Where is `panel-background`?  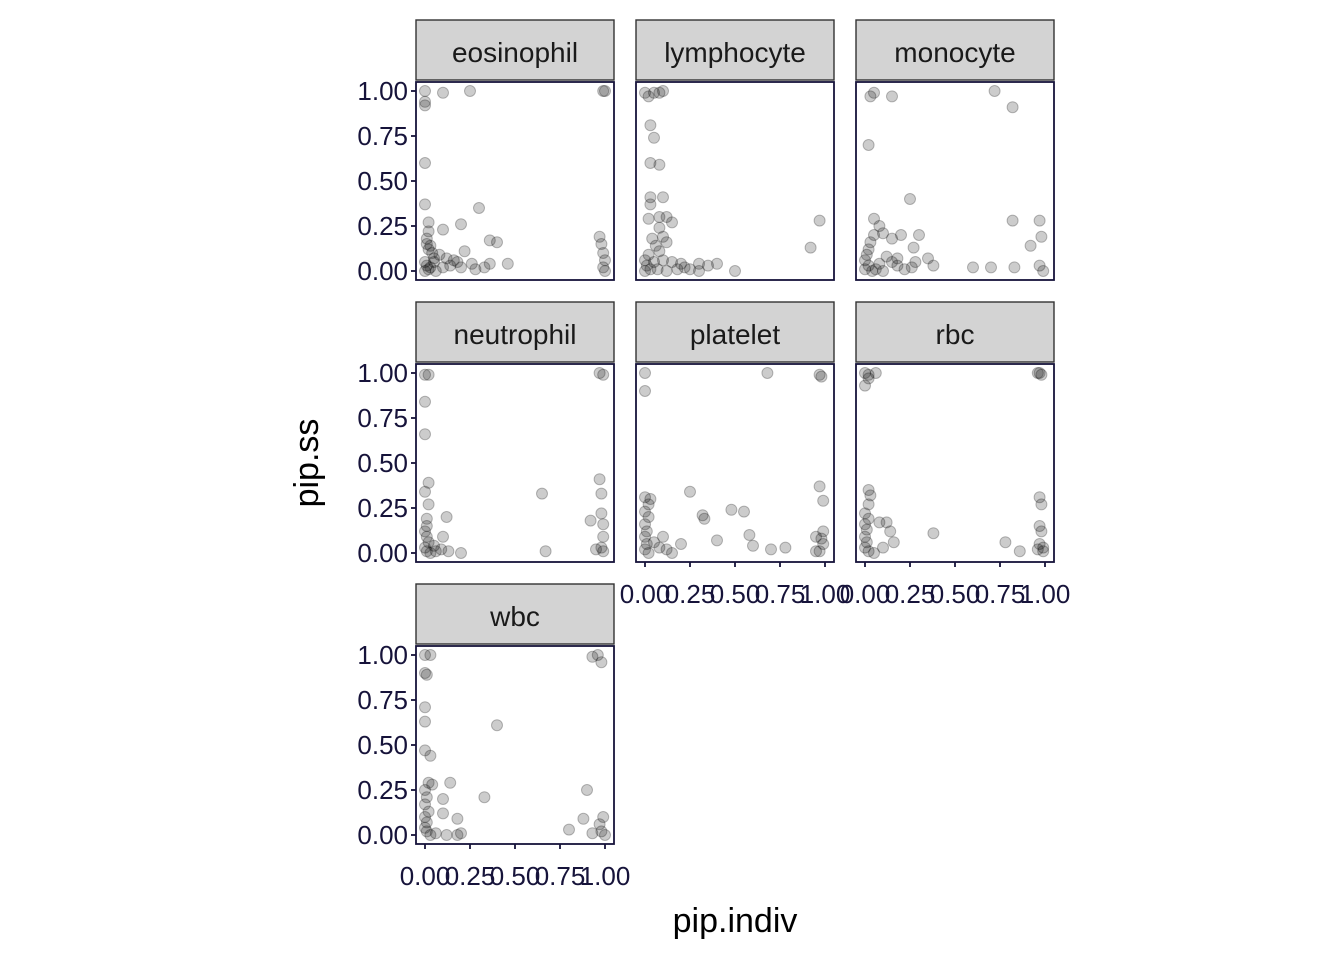 panel-background is located at coordinates (515, 181).